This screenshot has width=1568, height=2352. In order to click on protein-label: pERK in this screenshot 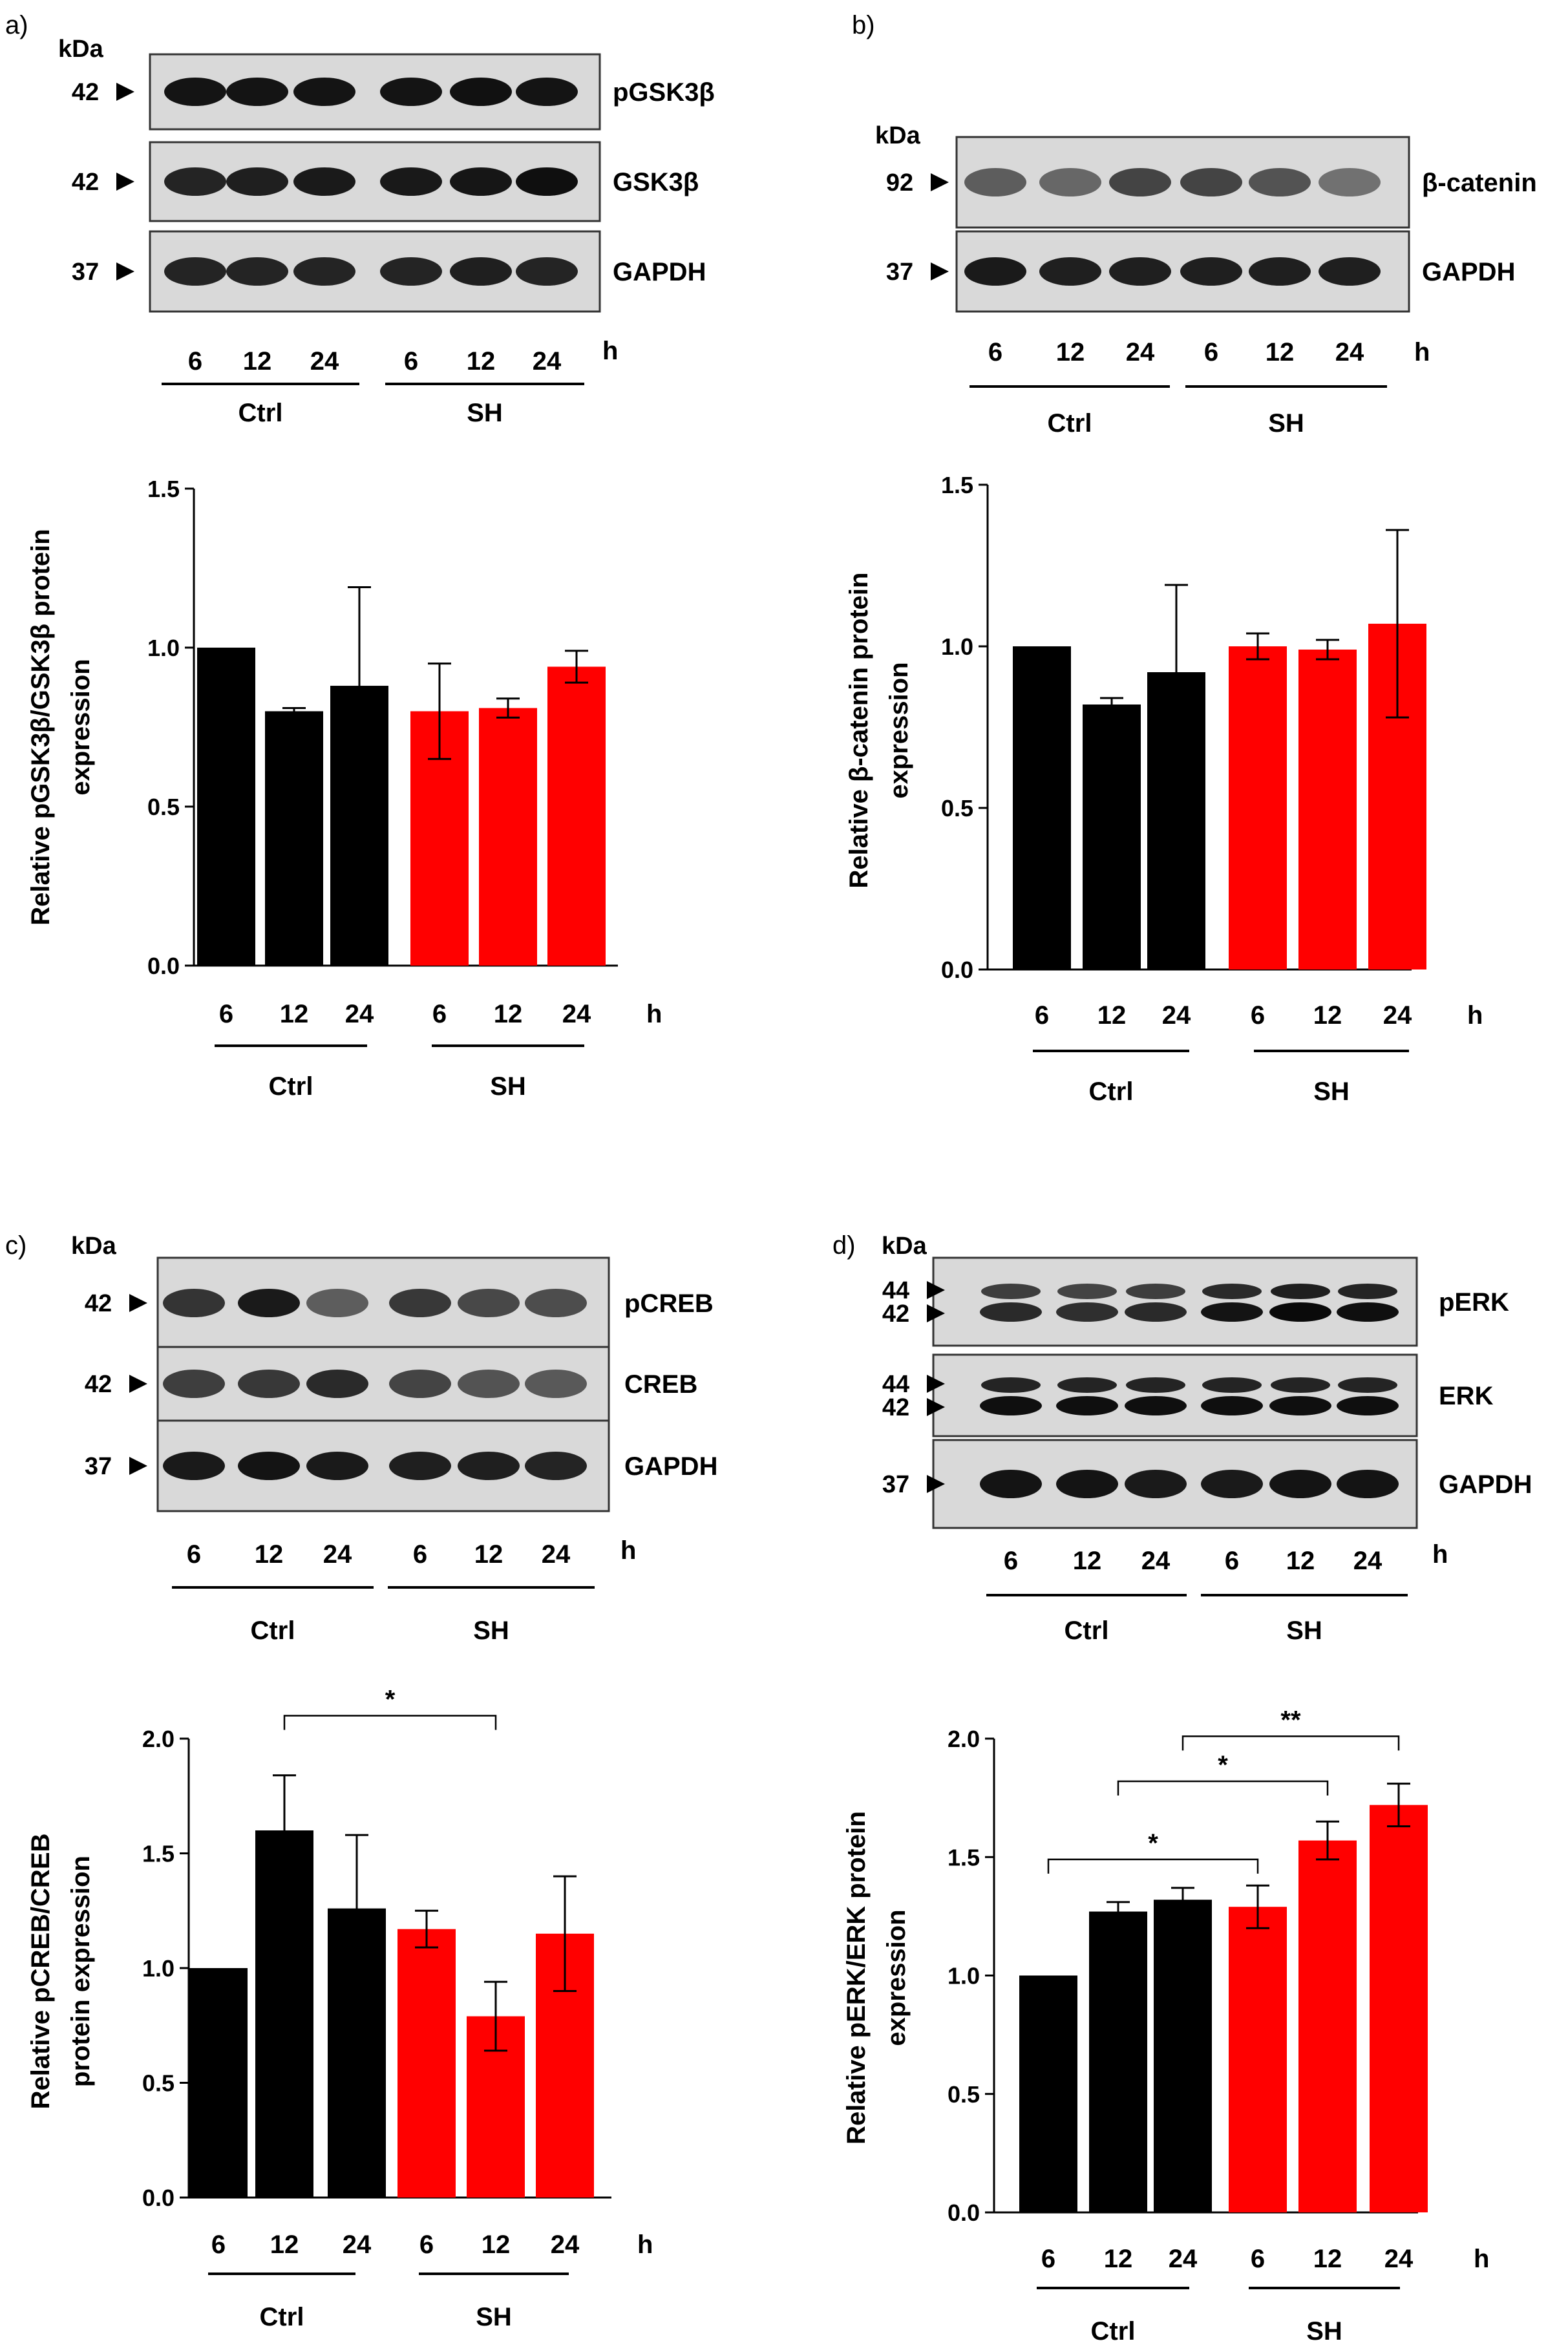, I will do `click(1474, 1302)`.